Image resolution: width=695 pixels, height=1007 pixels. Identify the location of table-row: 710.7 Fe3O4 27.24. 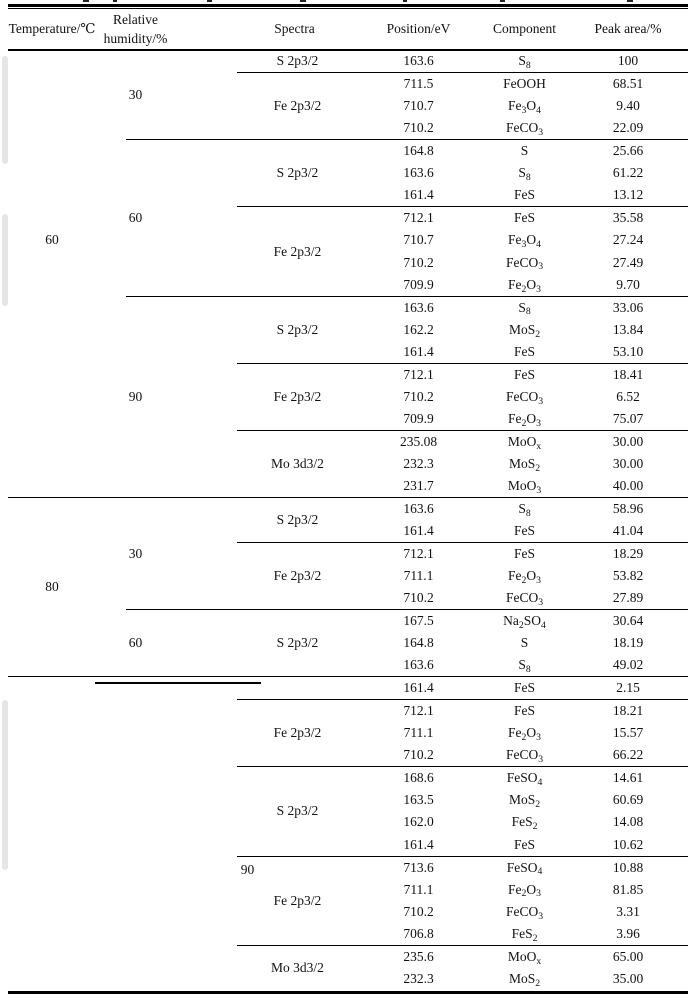
(348, 240).